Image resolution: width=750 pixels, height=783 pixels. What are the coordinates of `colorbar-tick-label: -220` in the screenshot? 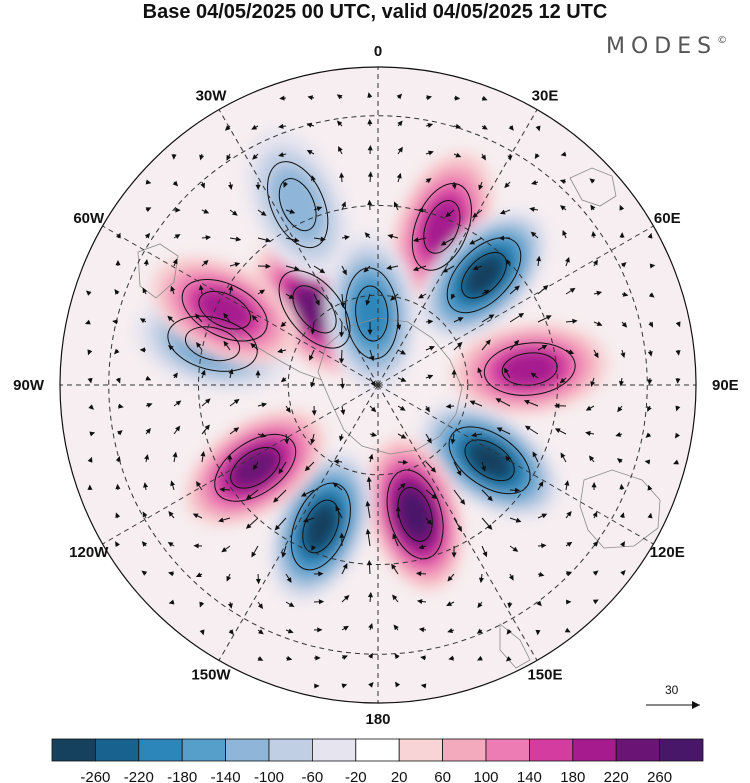 It's located at (139, 776).